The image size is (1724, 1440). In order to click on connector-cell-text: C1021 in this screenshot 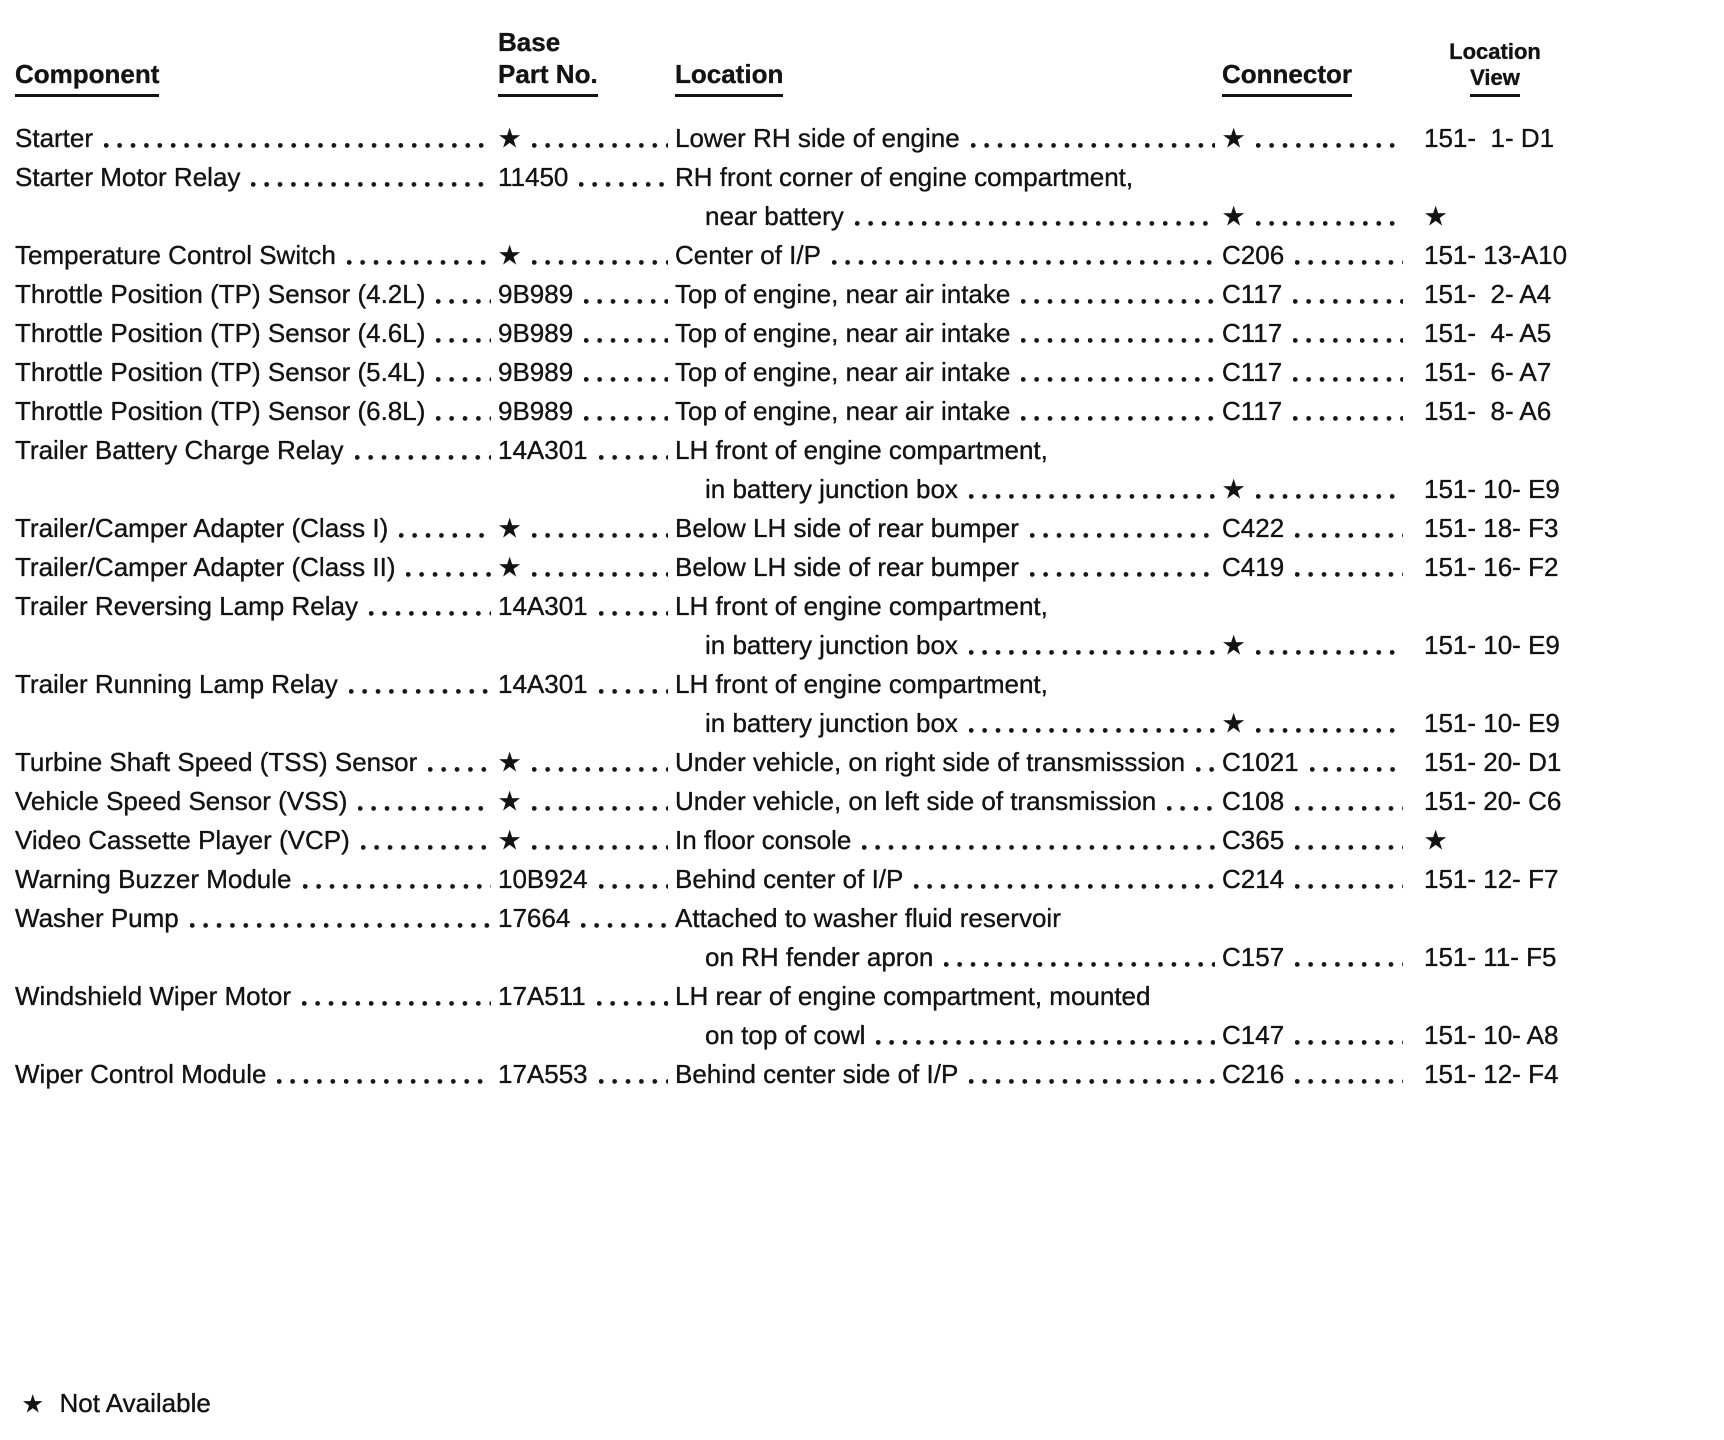, I will do `click(1260, 762)`.